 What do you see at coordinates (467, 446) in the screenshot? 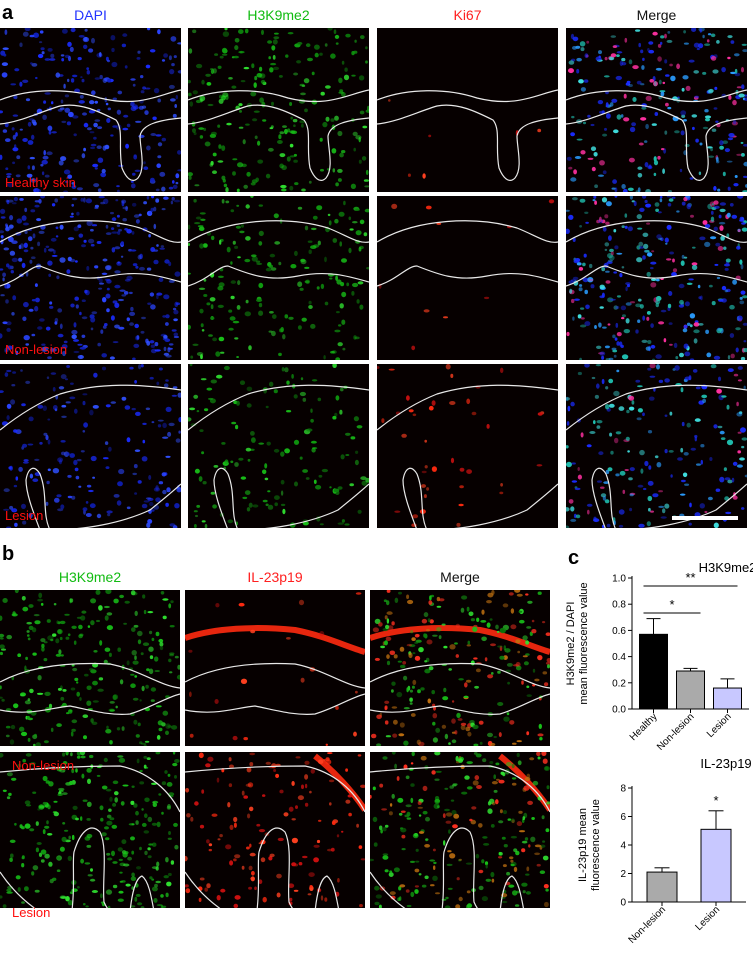
I see `micrograph-a-lesion-ki67` at bounding box center [467, 446].